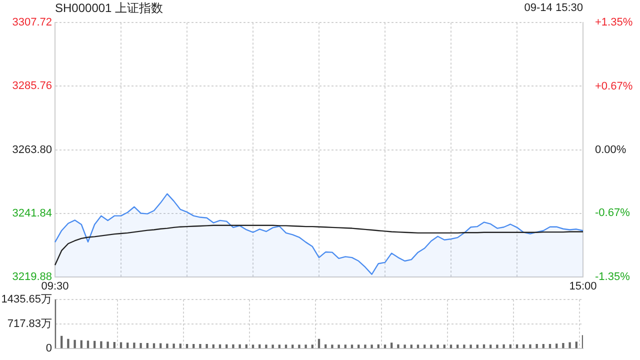 This screenshot has height=360, width=640. What do you see at coordinates (55, 286) in the screenshot?
I see `x-tick-label: 09:30` at bounding box center [55, 286].